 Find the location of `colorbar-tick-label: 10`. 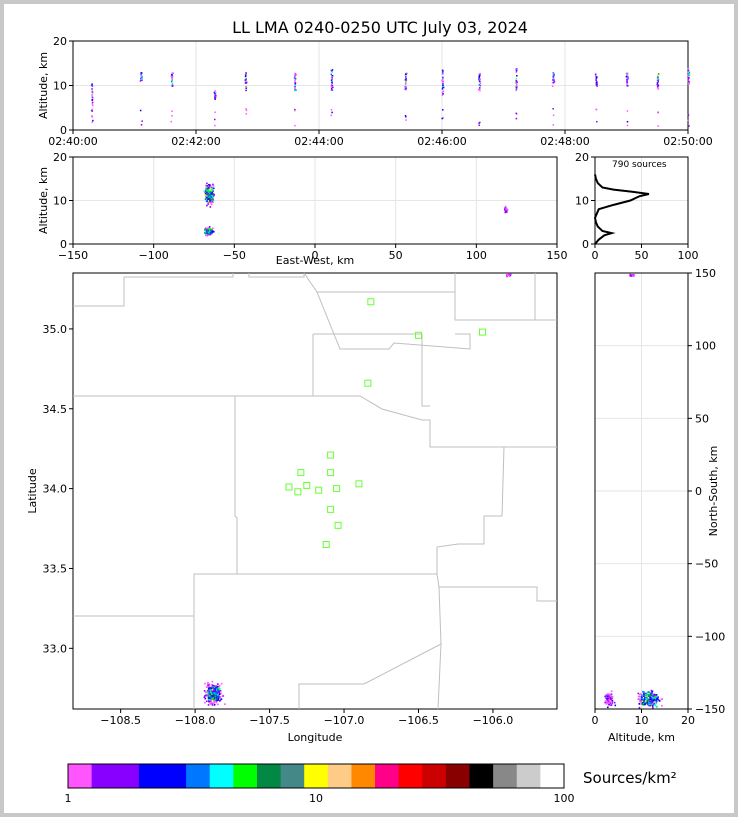

colorbar-tick-label: 10 is located at coordinates (316, 798).